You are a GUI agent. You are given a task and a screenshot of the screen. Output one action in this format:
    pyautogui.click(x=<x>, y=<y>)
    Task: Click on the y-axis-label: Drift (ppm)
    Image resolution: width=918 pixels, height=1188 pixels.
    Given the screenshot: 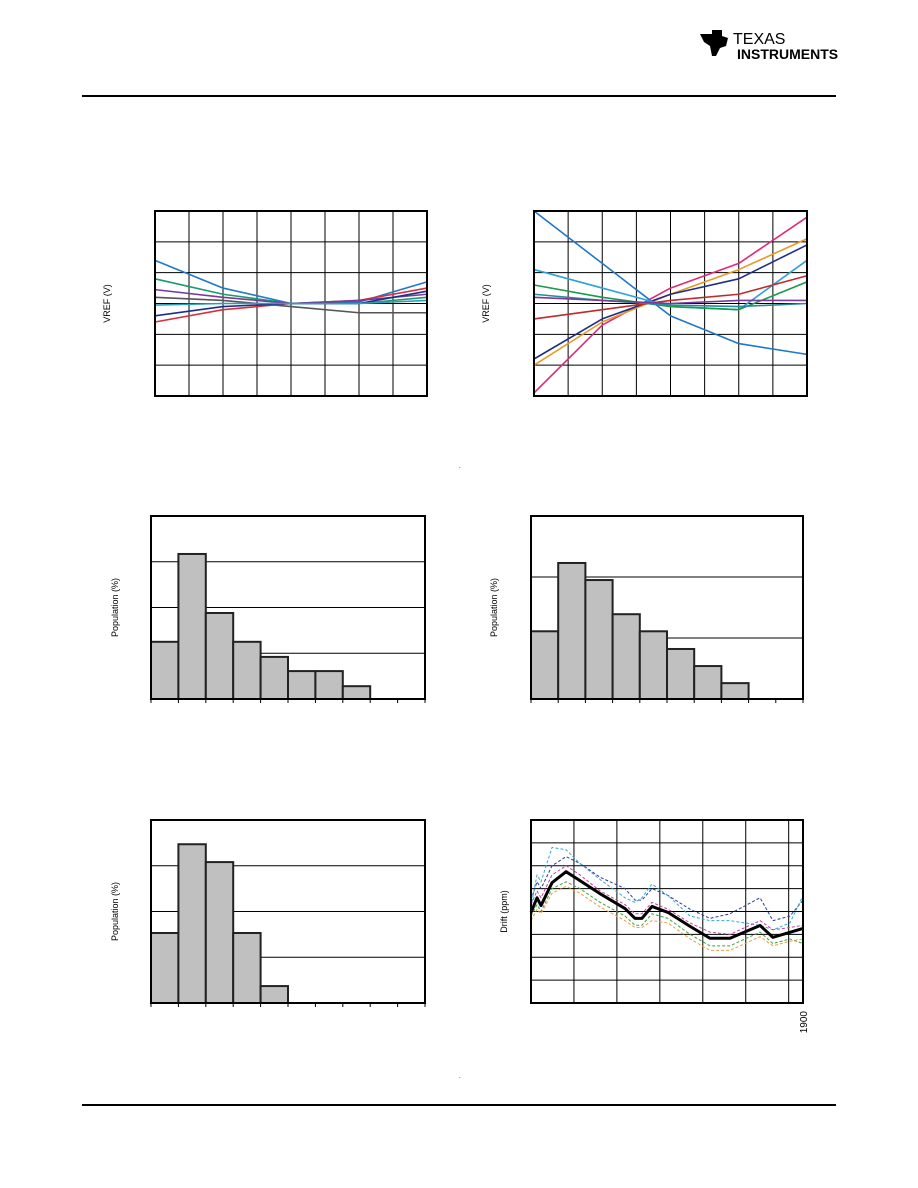 What is the action you would take?
    pyautogui.click(x=504, y=911)
    